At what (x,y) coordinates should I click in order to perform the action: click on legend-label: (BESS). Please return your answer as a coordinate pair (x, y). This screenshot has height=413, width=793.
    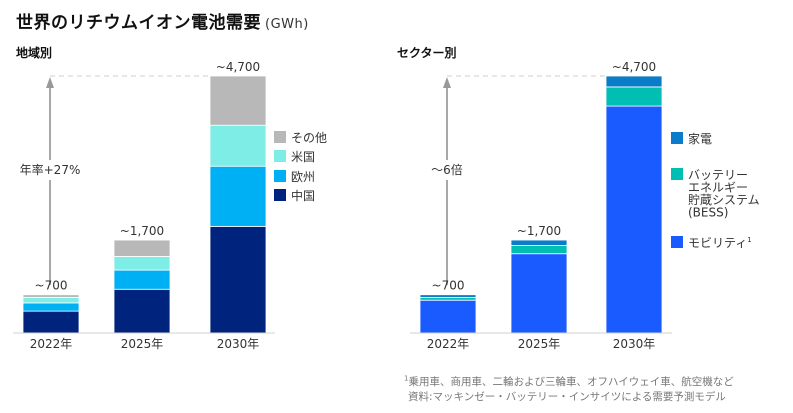
    Looking at the image, I should click on (708, 213).